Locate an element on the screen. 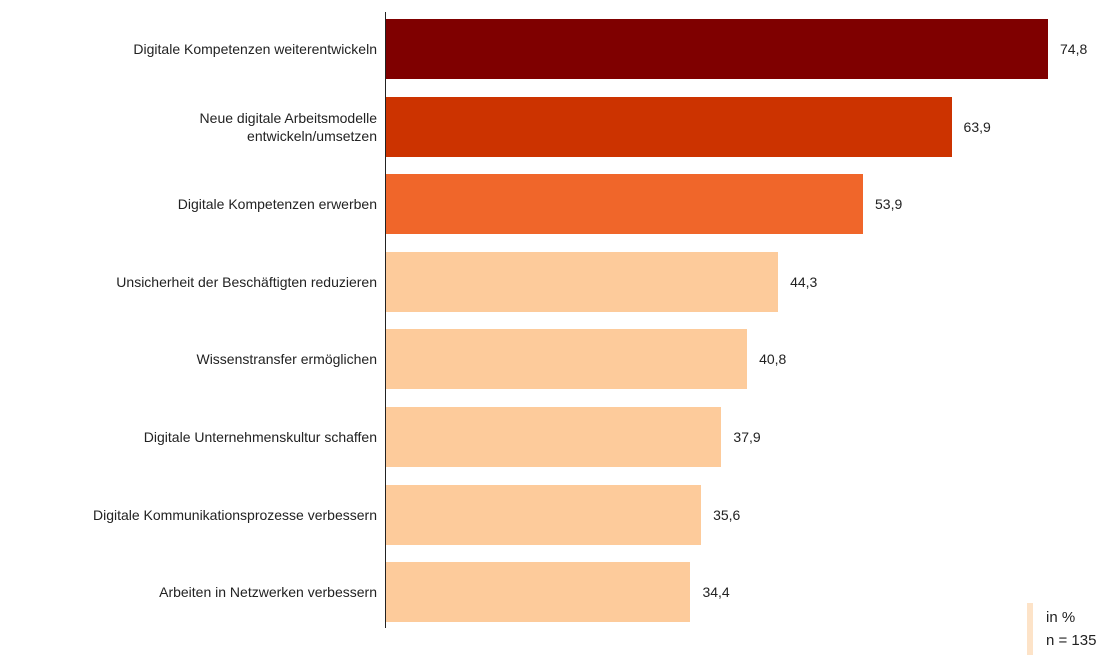 The width and height of the screenshot is (1119, 655). data-label: 35,6 is located at coordinates (727, 514).